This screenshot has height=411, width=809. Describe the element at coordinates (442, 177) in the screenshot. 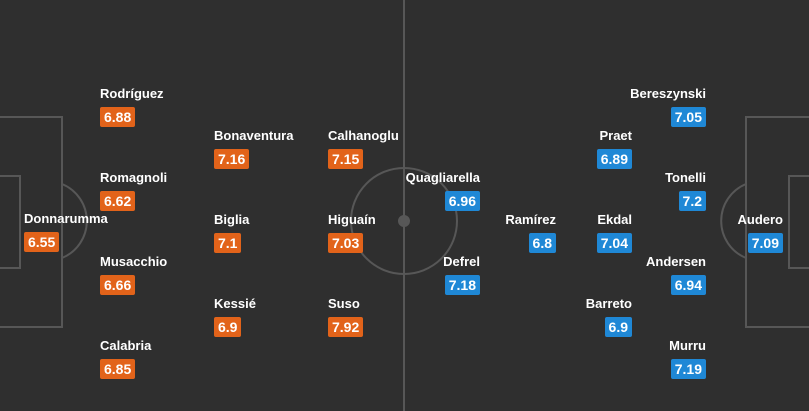

I see `player-name: Quagliarella` at that location.